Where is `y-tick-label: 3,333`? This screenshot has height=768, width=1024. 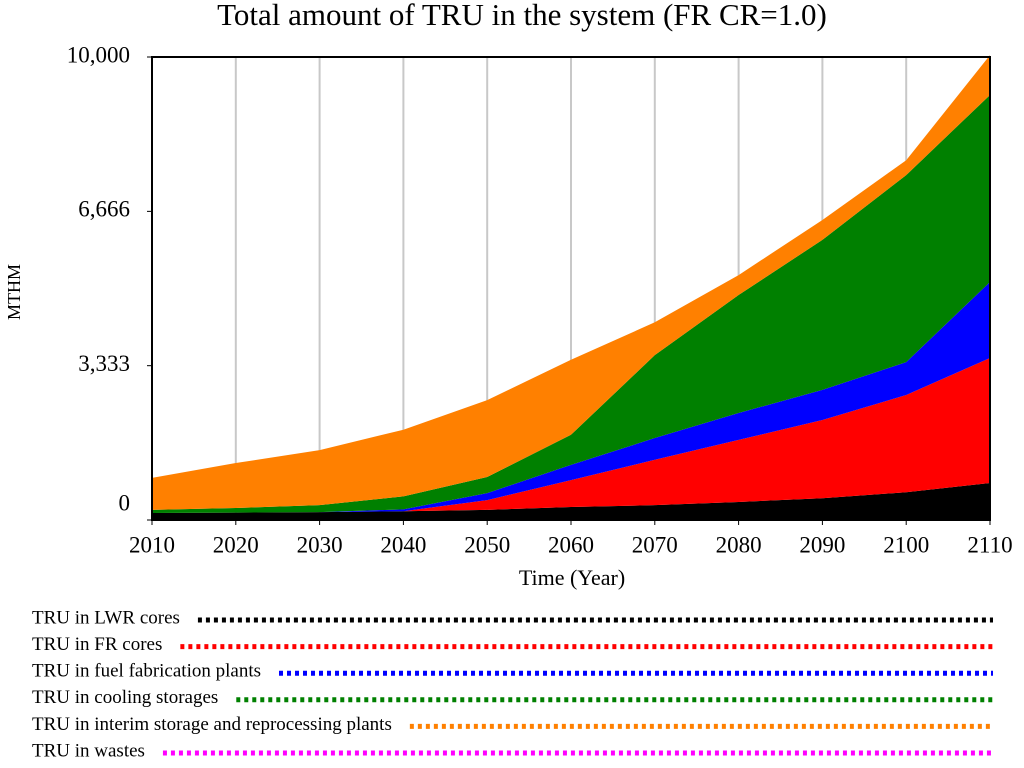 y-tick-label: 3,333 is located at coordinates (104, 363).